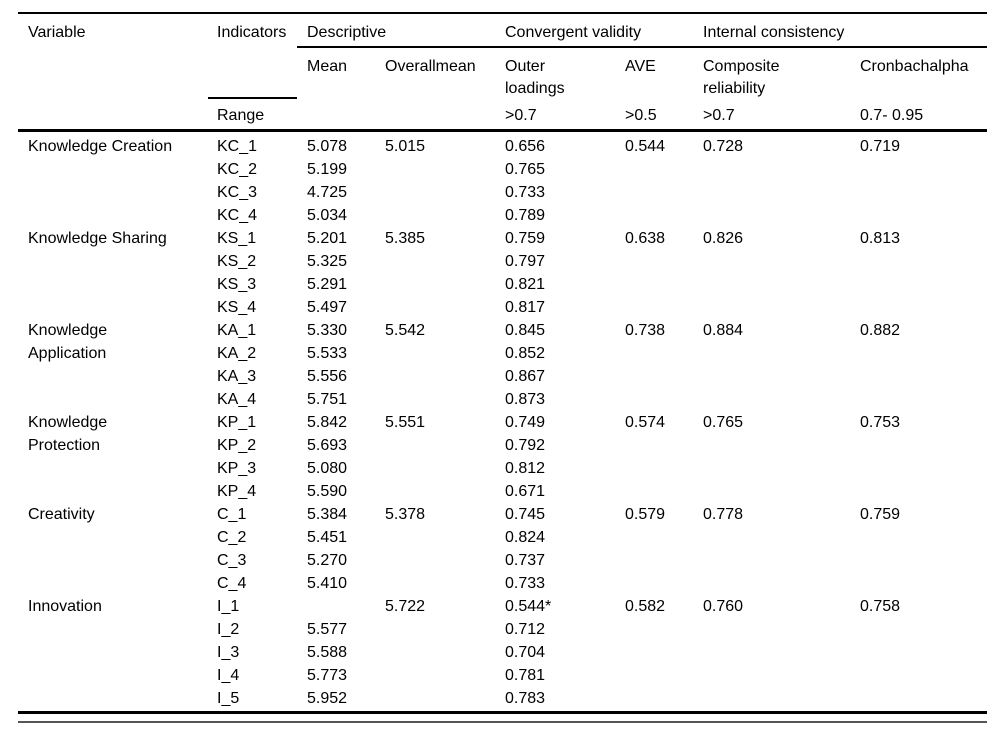 This screenshot has height=730, width=1000. Describe the element at coordinates (640, 66) in the screenshot. I see `col-header-ave: AVE` at that location.